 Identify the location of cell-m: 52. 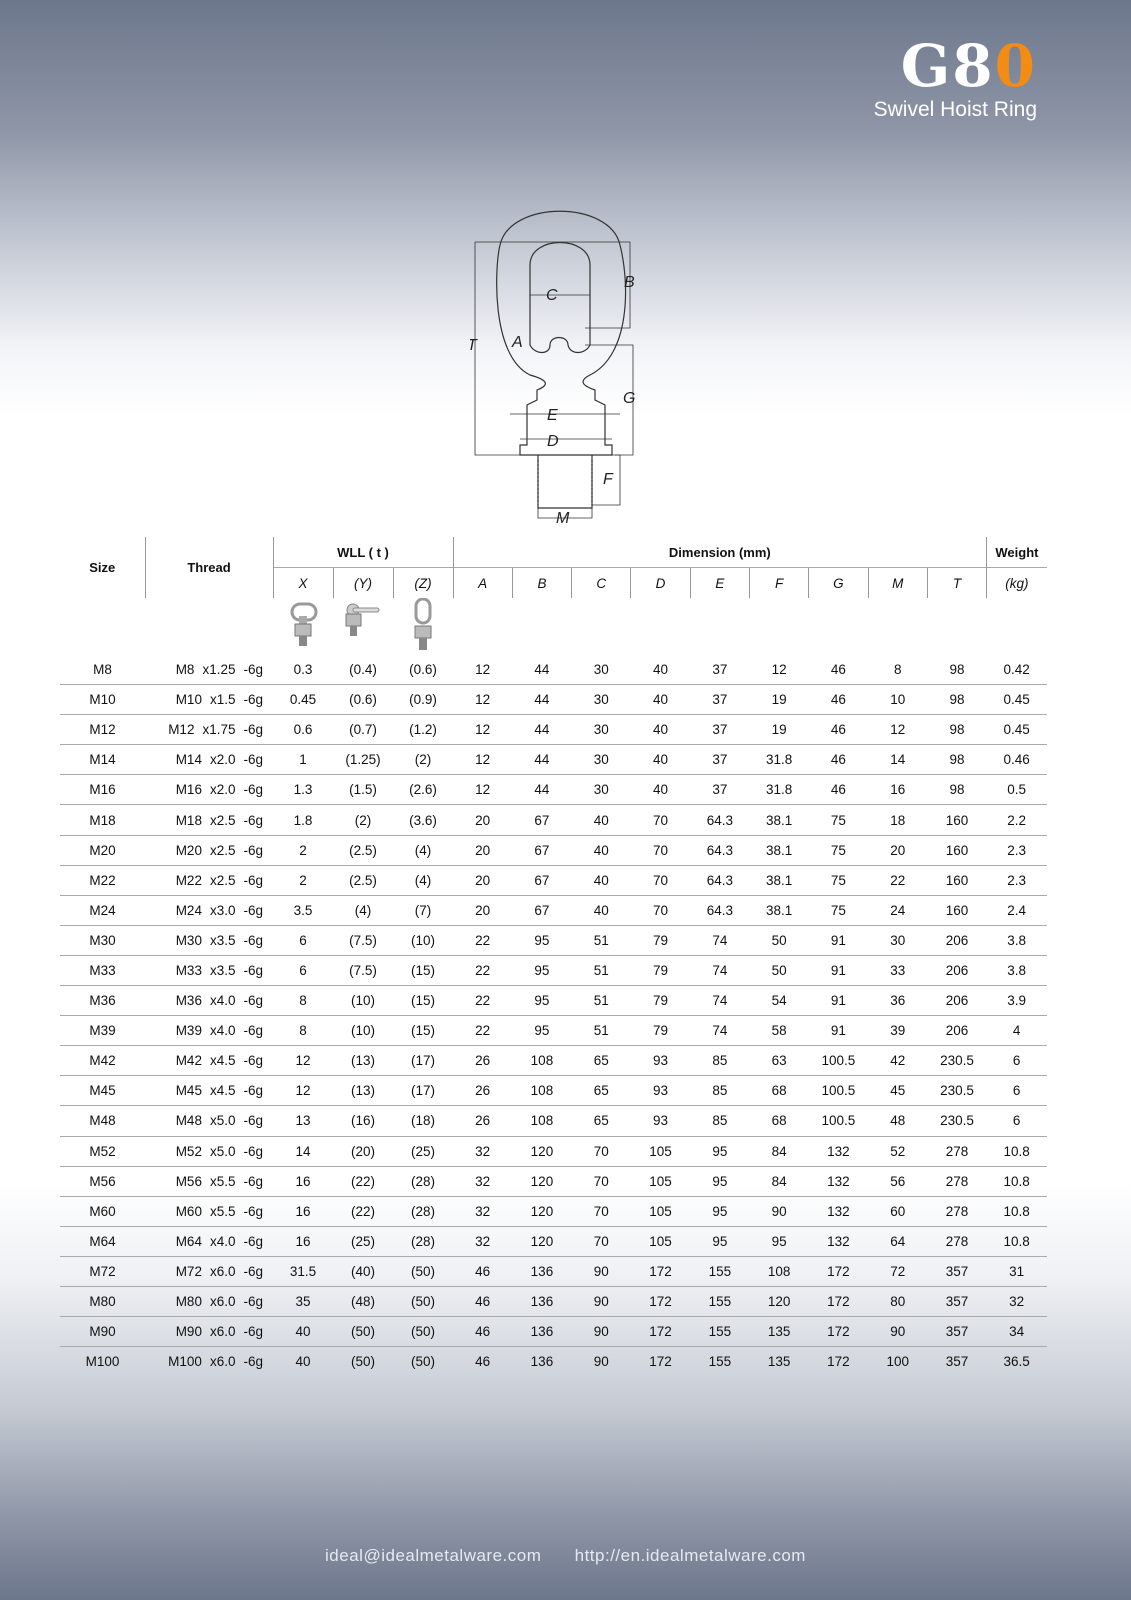
(898, 1151).